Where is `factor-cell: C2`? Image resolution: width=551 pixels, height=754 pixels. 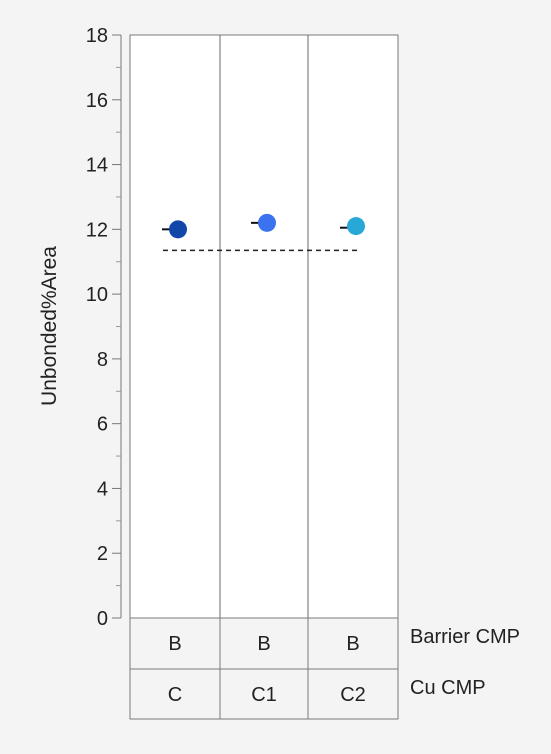 factor-cell: C2 is located at coordinates (353, 695).